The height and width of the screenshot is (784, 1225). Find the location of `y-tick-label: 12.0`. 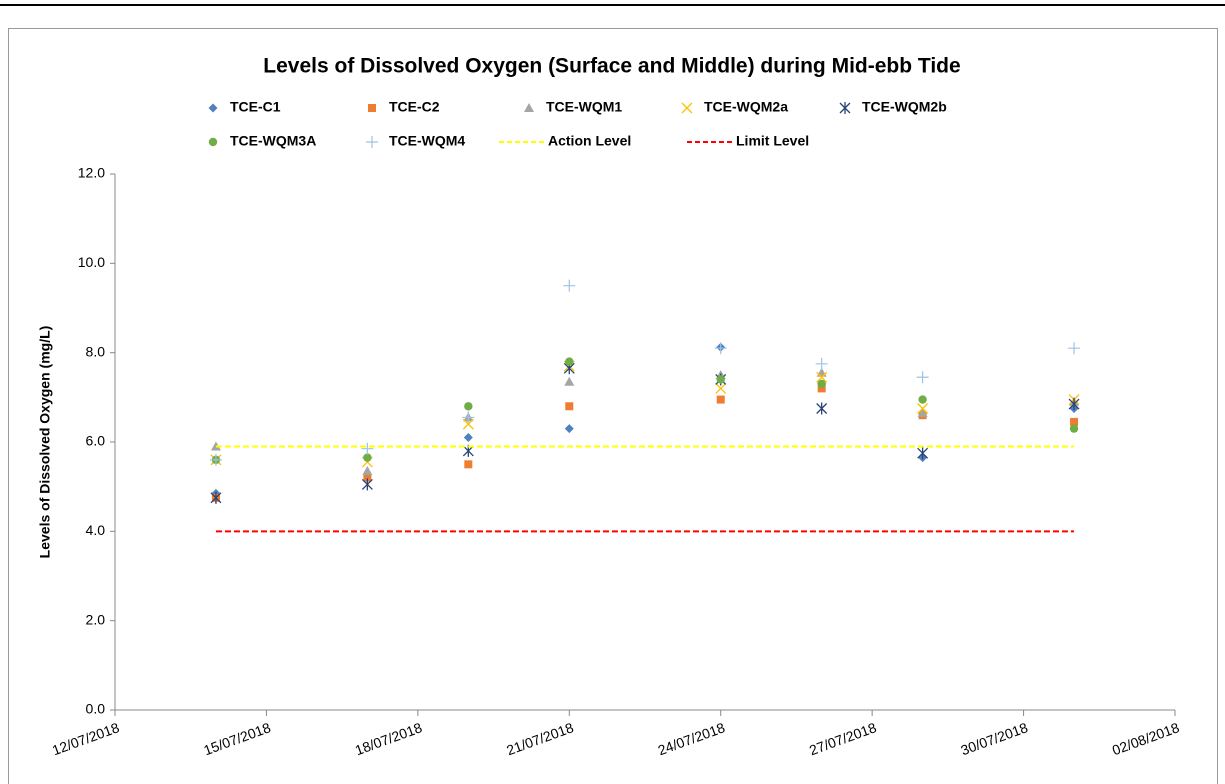

y-tick-label: 12.0 is located at coordinates (91, 173).